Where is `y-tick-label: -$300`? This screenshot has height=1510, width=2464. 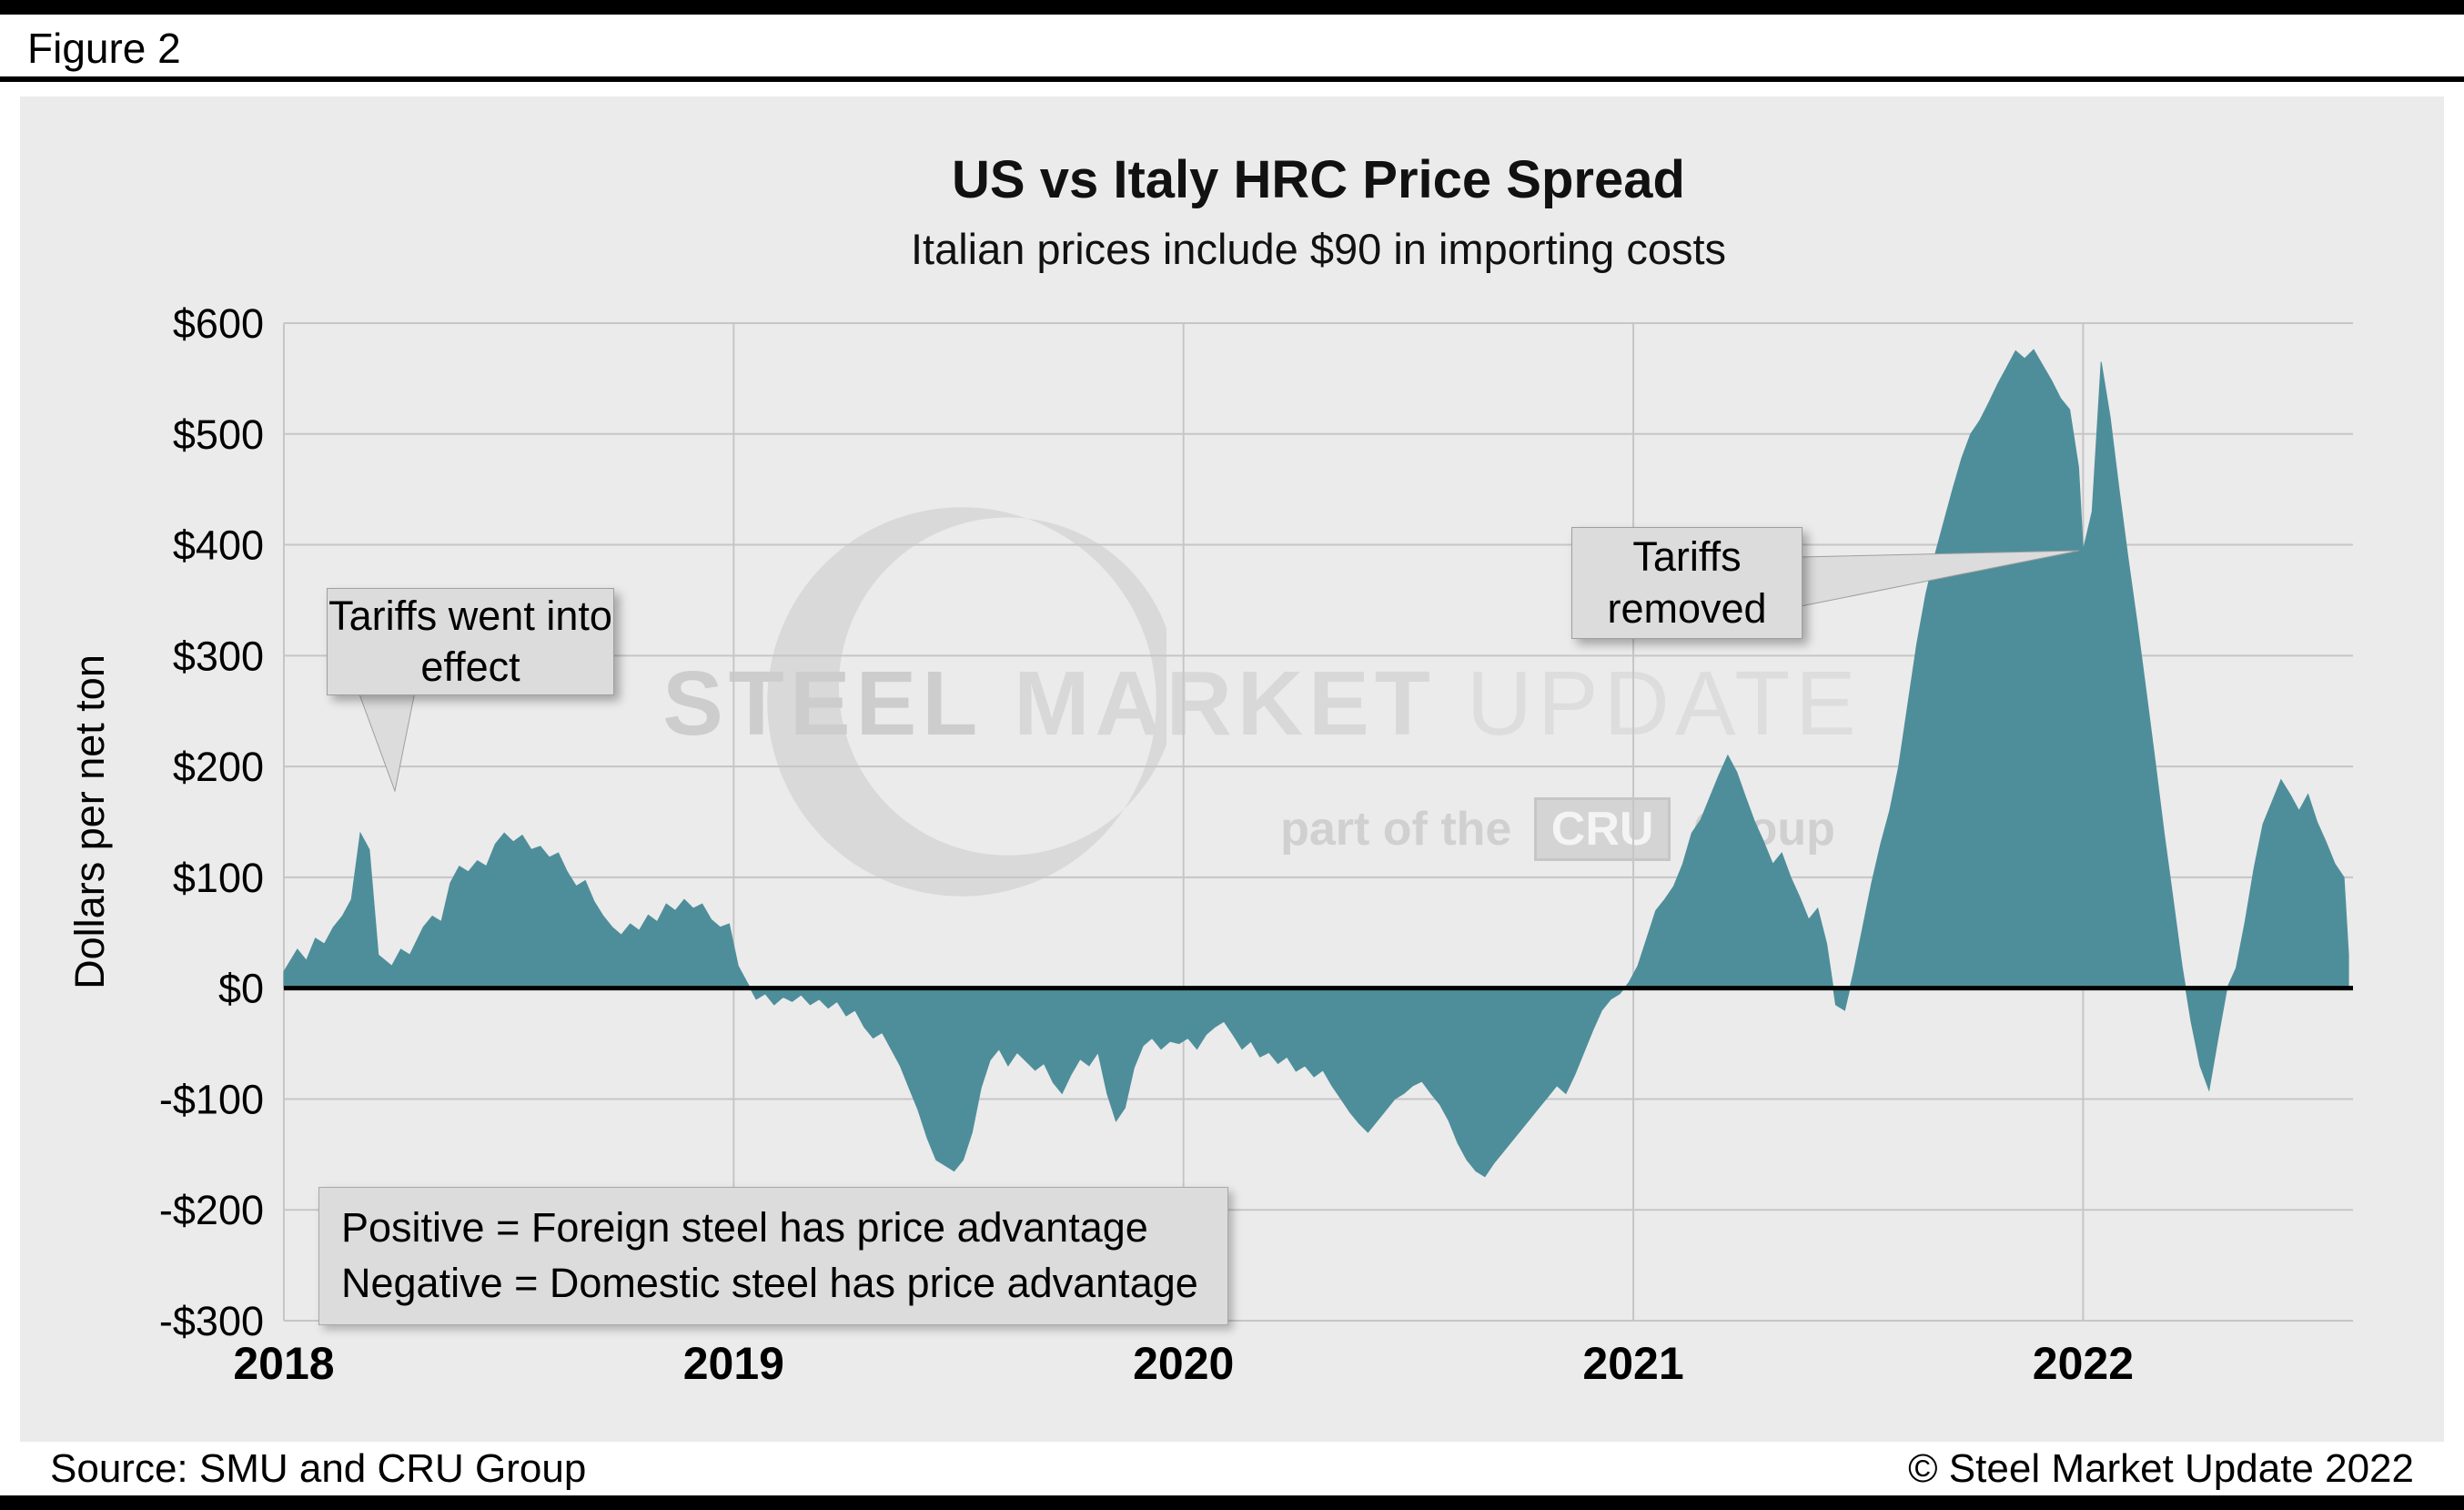 y-tick-label: -$300 is located at coordinates (211, 1321).